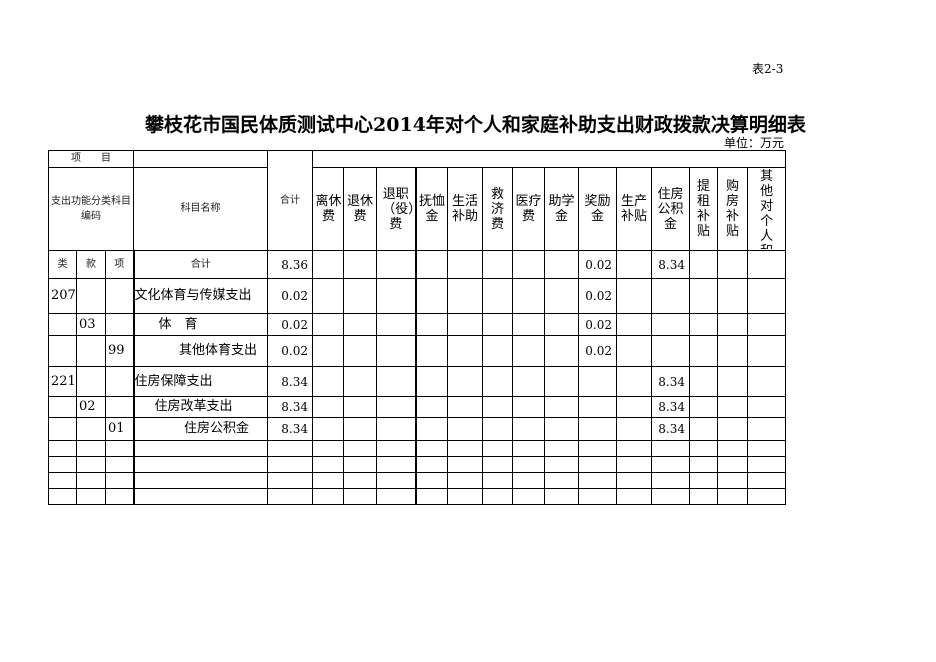 The image size is (936, 662). I want to click on table-row: 01 住房公积金 8.34 8.34, so click(417, 429).